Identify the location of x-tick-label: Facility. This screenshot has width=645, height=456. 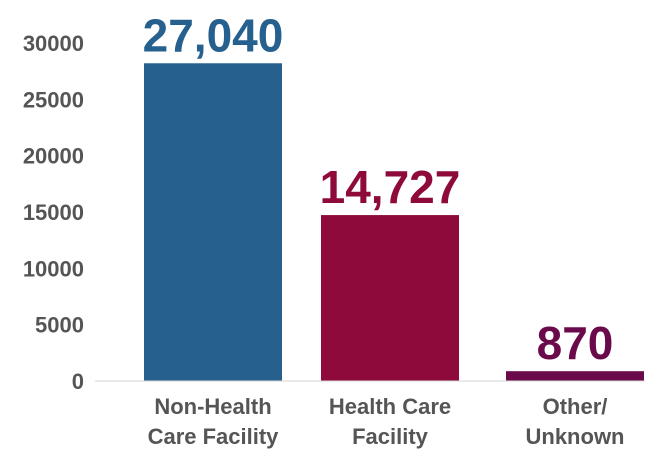
(390, 436).